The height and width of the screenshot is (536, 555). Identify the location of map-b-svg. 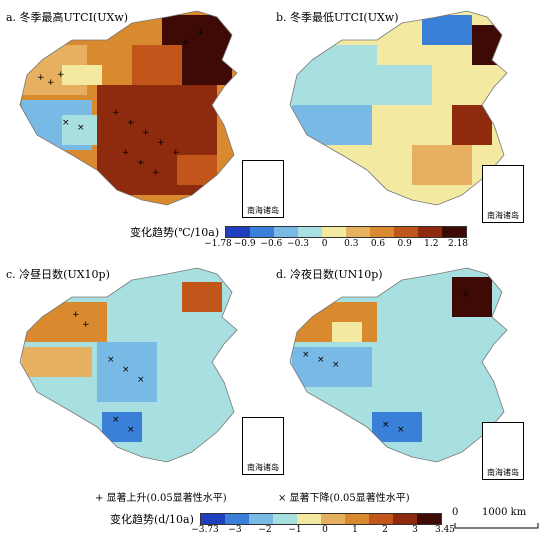
(398, 108).